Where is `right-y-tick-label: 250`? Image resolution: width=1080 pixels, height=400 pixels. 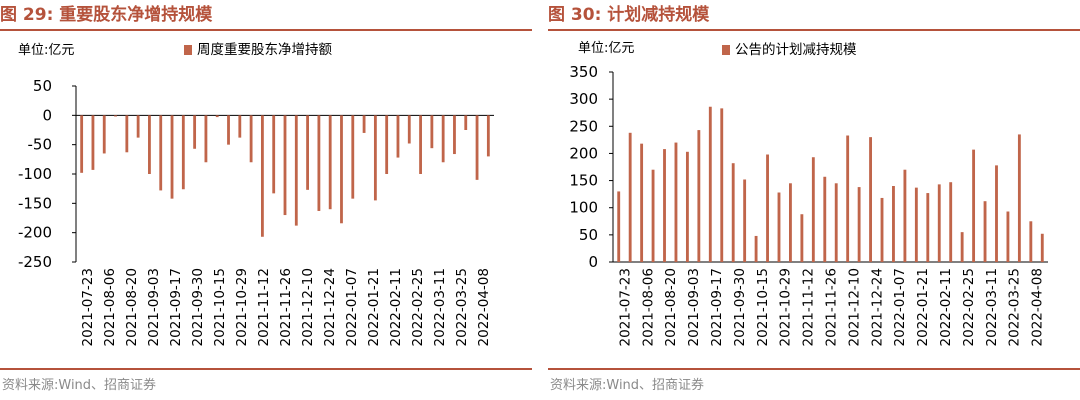
right-y-tick-label: 250 is located at coordinates (583, 126).